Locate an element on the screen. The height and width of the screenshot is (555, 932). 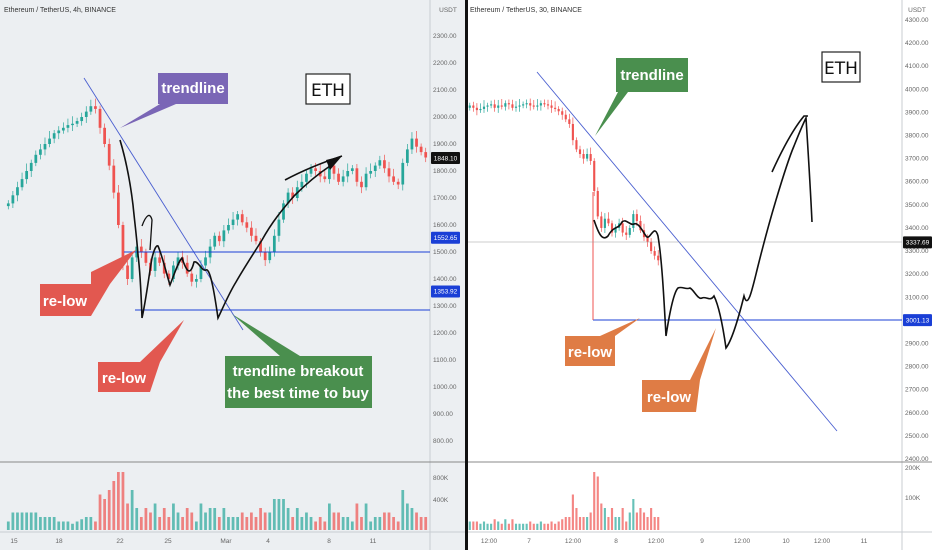
time-tick-label: 25 is located at coordinates (168, 541).